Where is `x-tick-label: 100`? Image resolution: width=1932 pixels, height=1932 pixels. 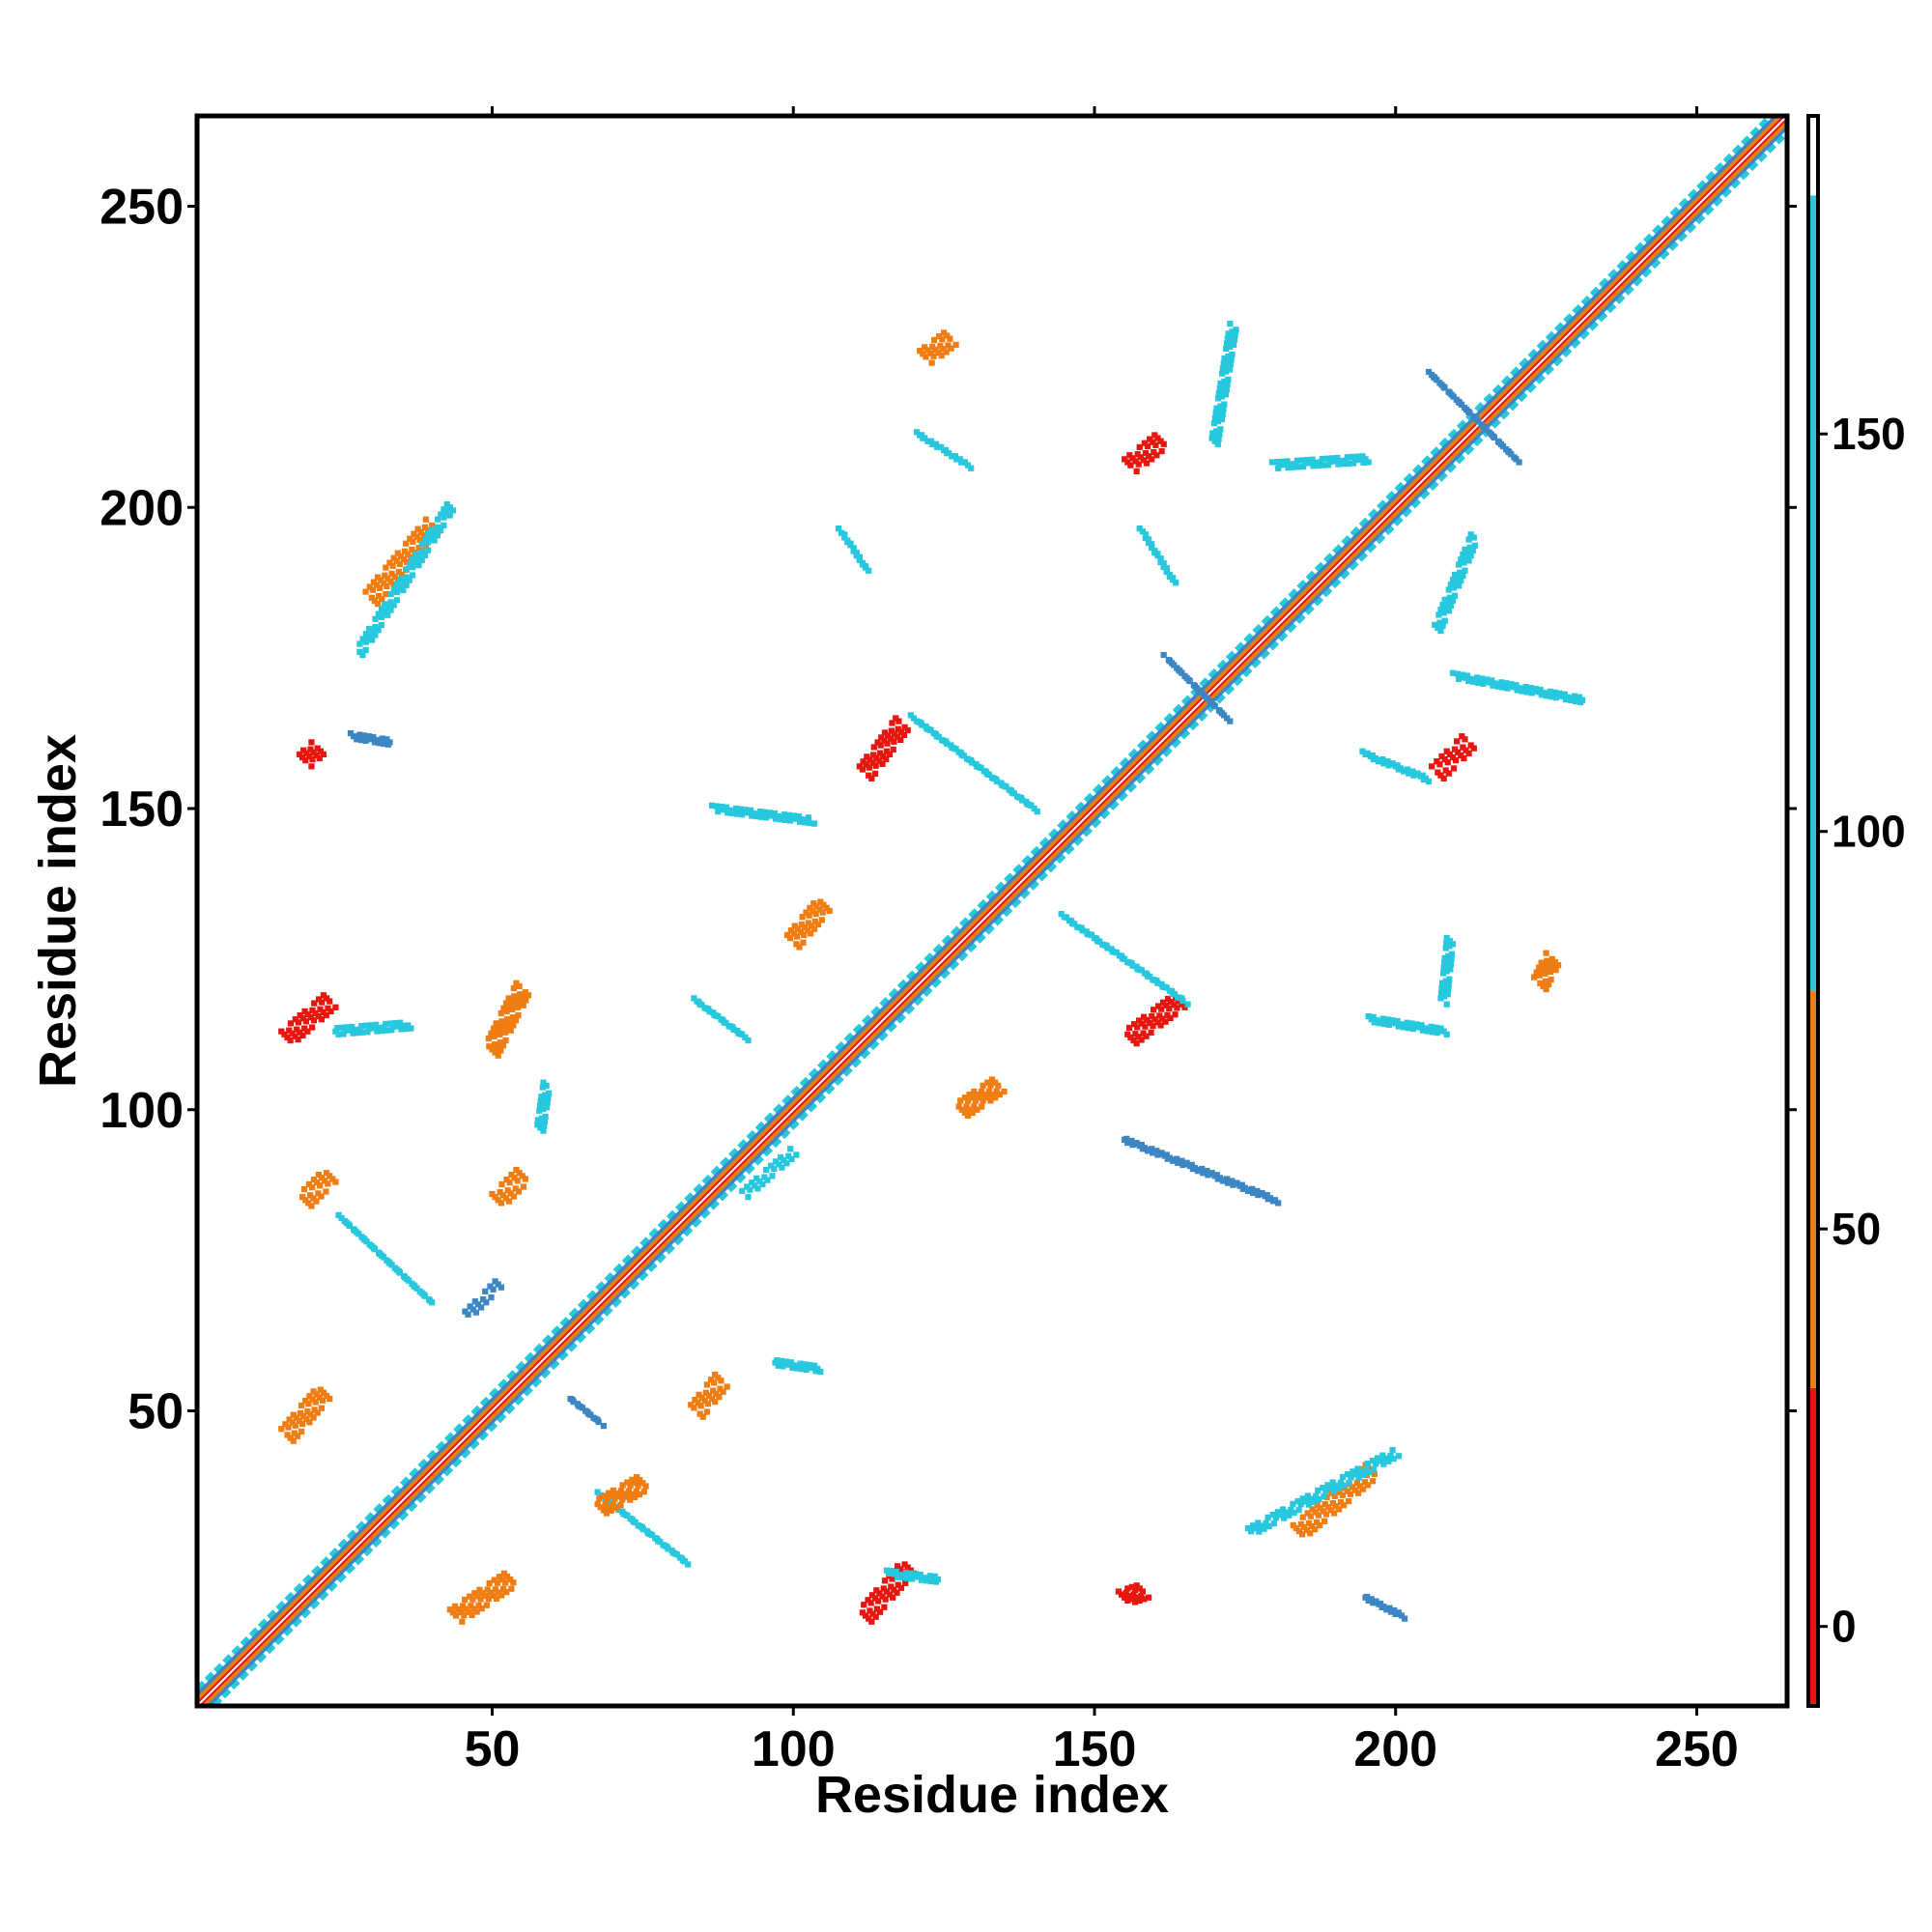 x-tick-label: 100 is located at coordinates (794, 1749).